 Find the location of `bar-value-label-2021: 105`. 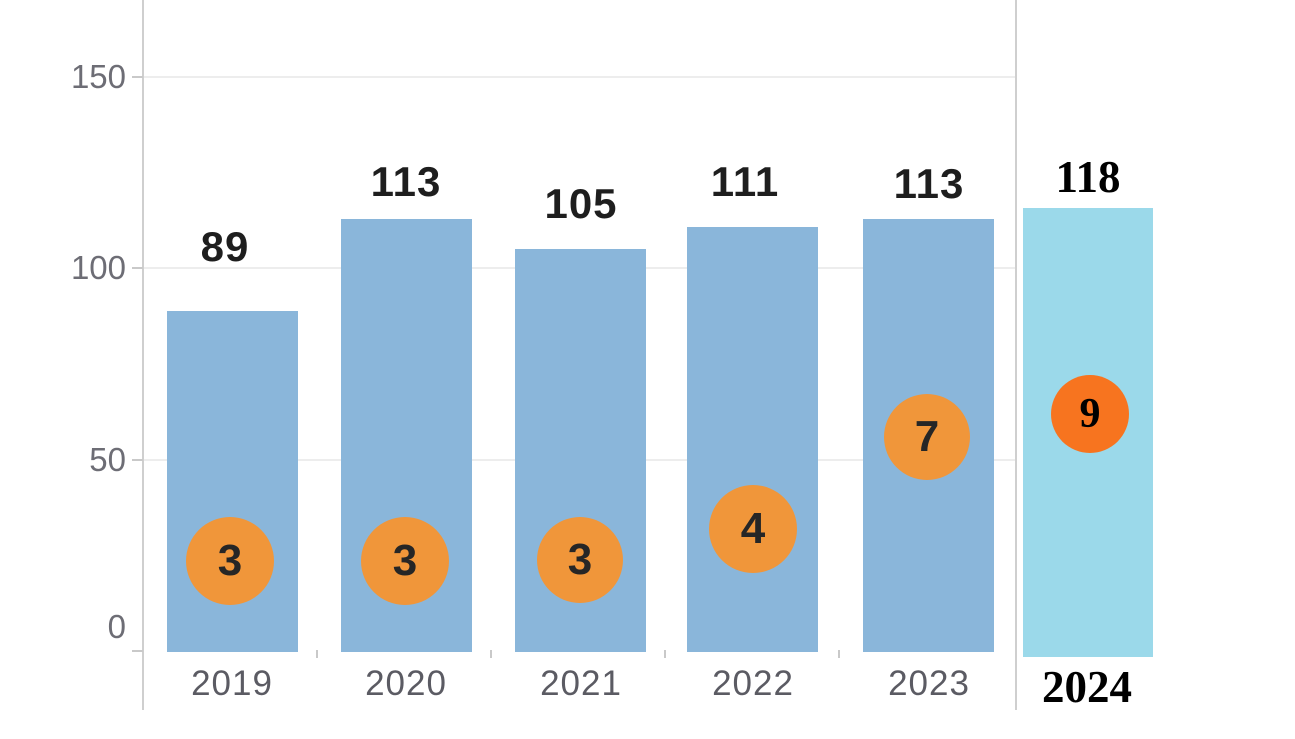

bar-value-label-2021: 105 is located at coordinates (581, 203).